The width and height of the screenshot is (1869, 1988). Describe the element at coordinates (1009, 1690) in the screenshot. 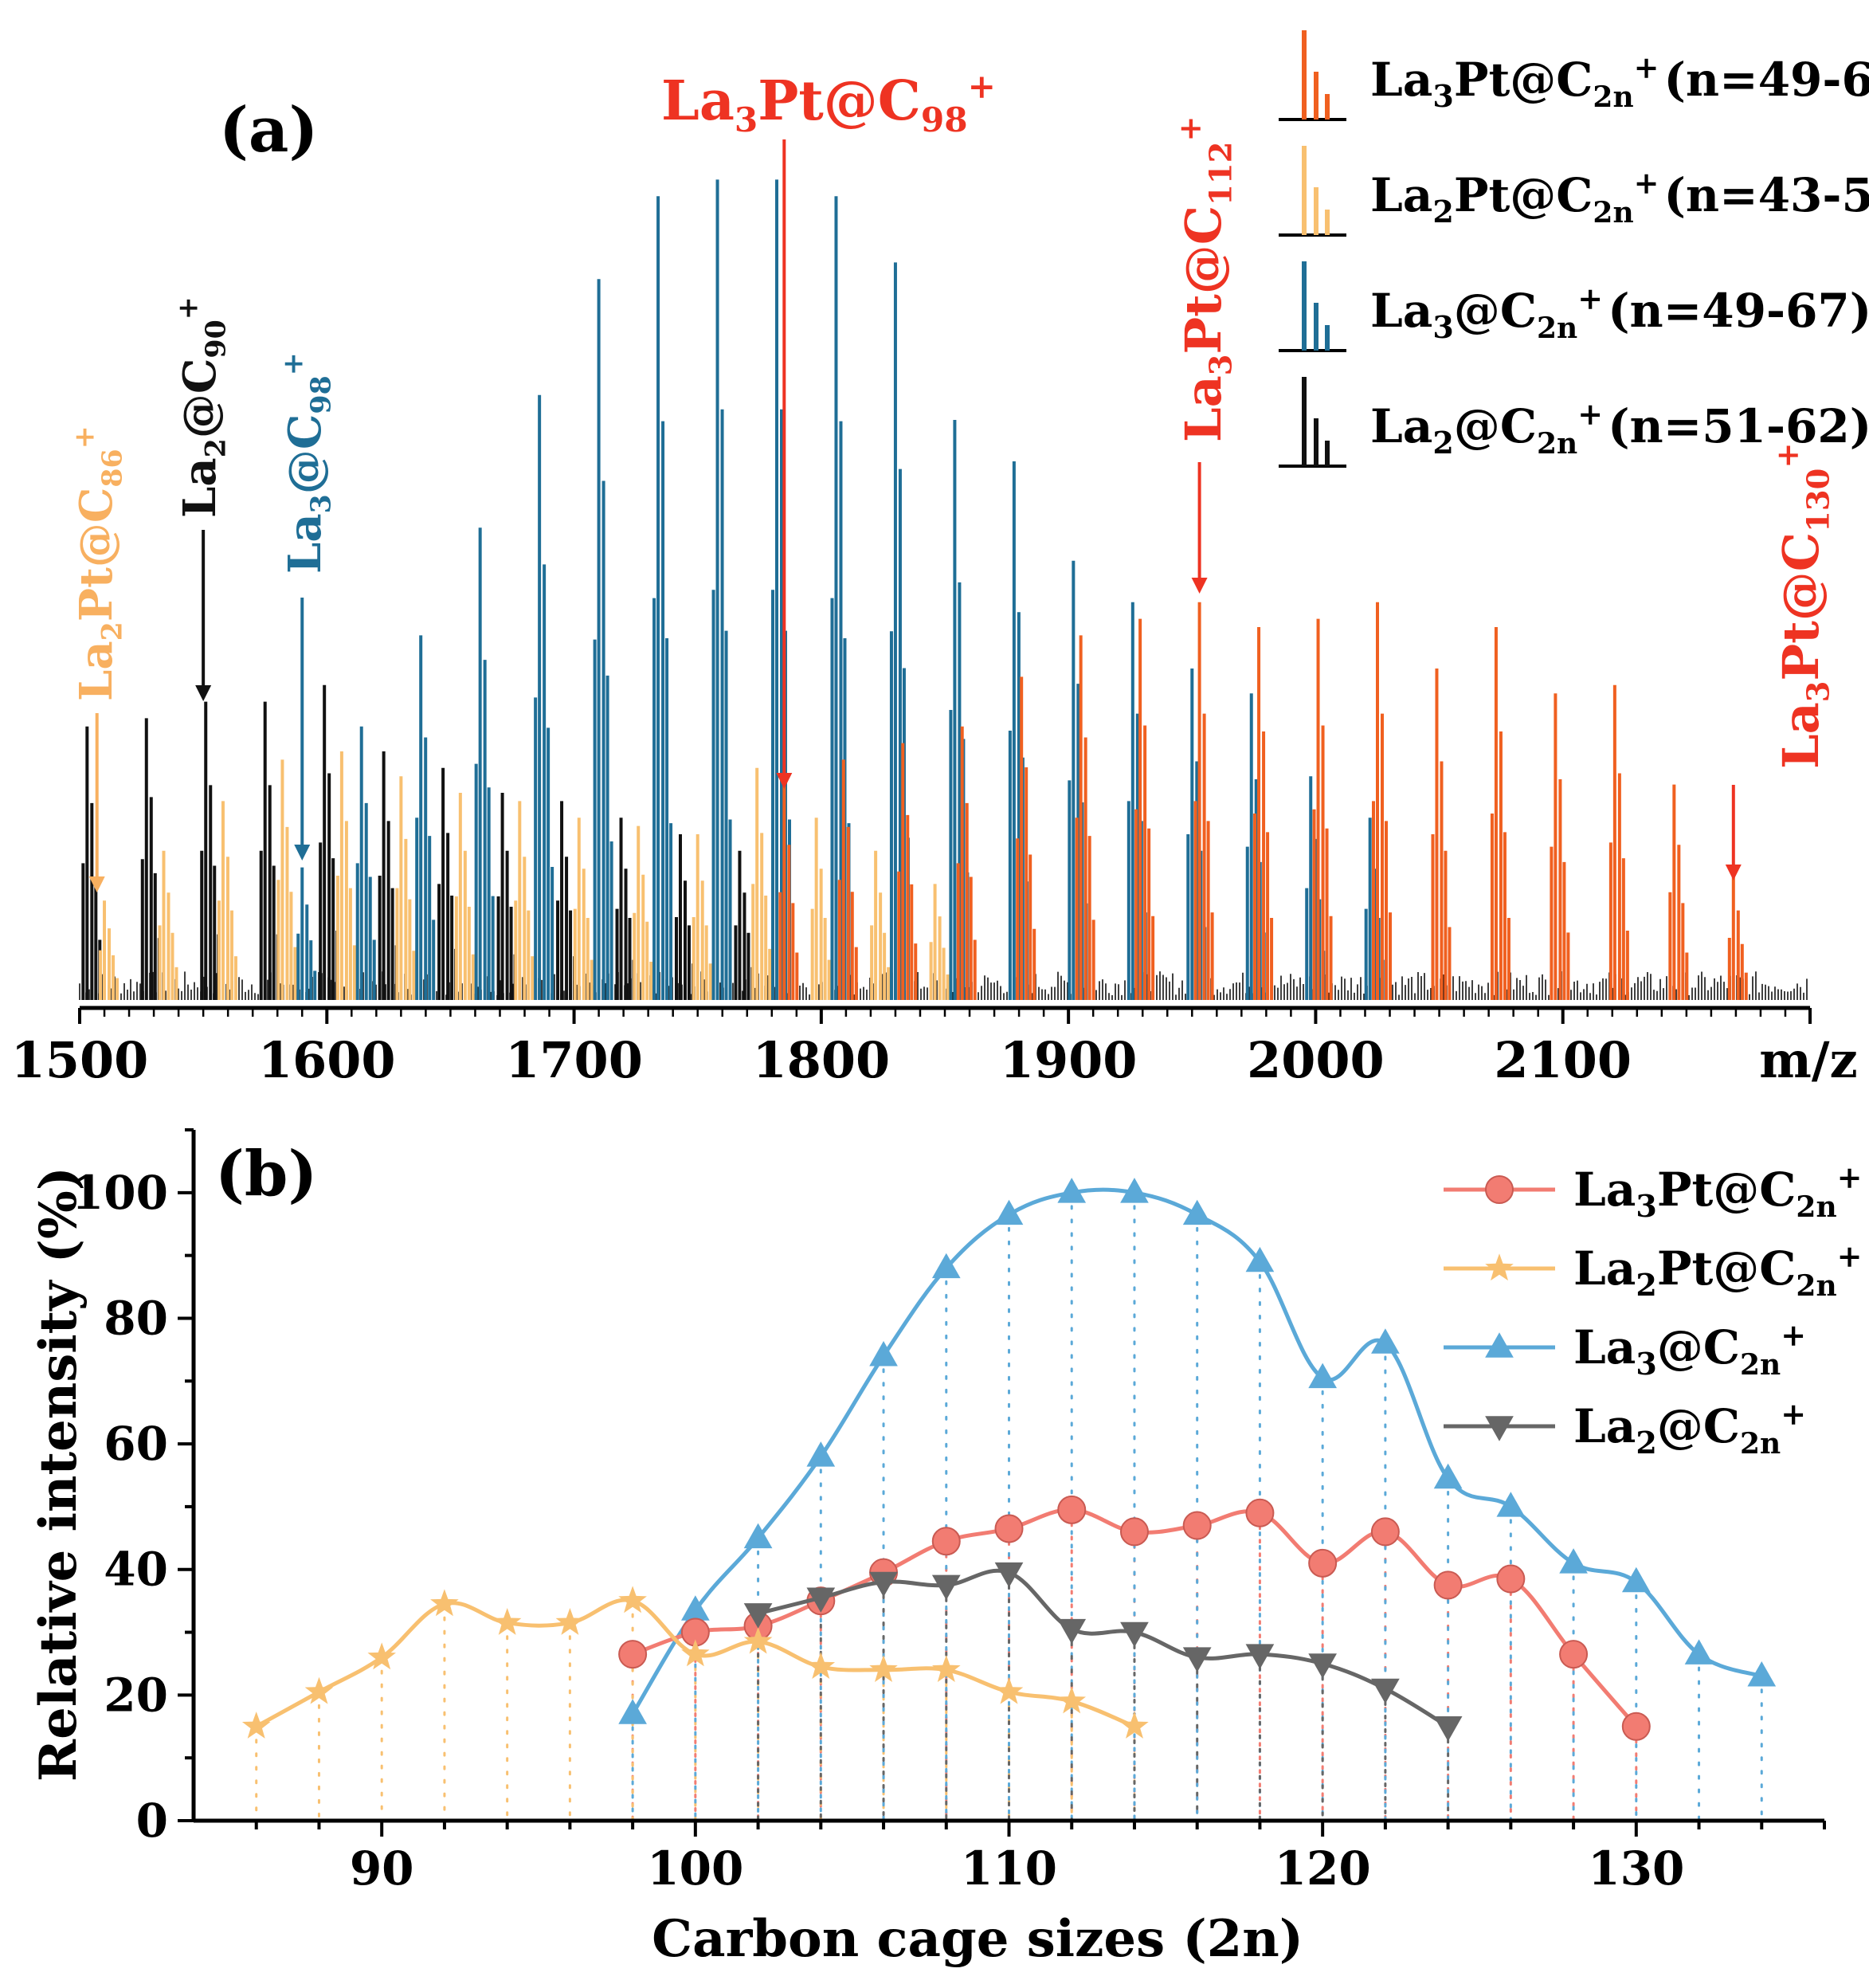

I see `point-La2Pt@C2n+-110` at that location.